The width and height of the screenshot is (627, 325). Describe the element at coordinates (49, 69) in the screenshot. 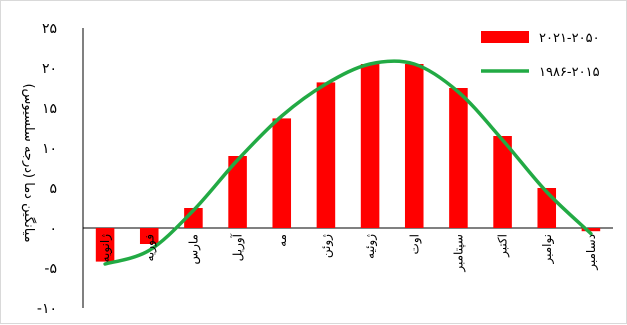

I see `y-tick-label: ۲۰` at that location.